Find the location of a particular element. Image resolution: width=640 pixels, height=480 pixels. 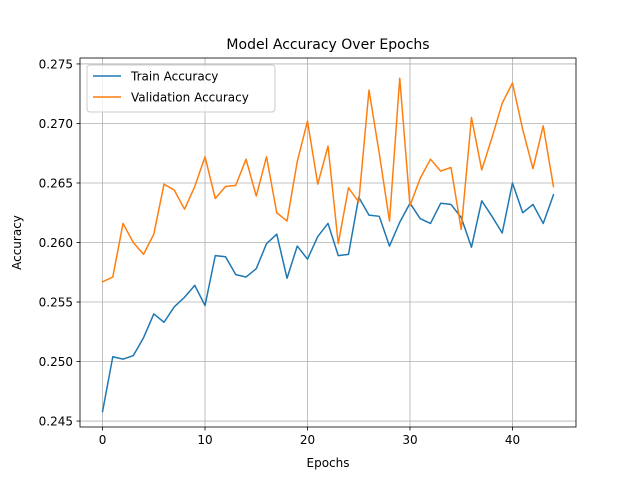

x-tick-label: 30 is located at coordinates (409, 440).